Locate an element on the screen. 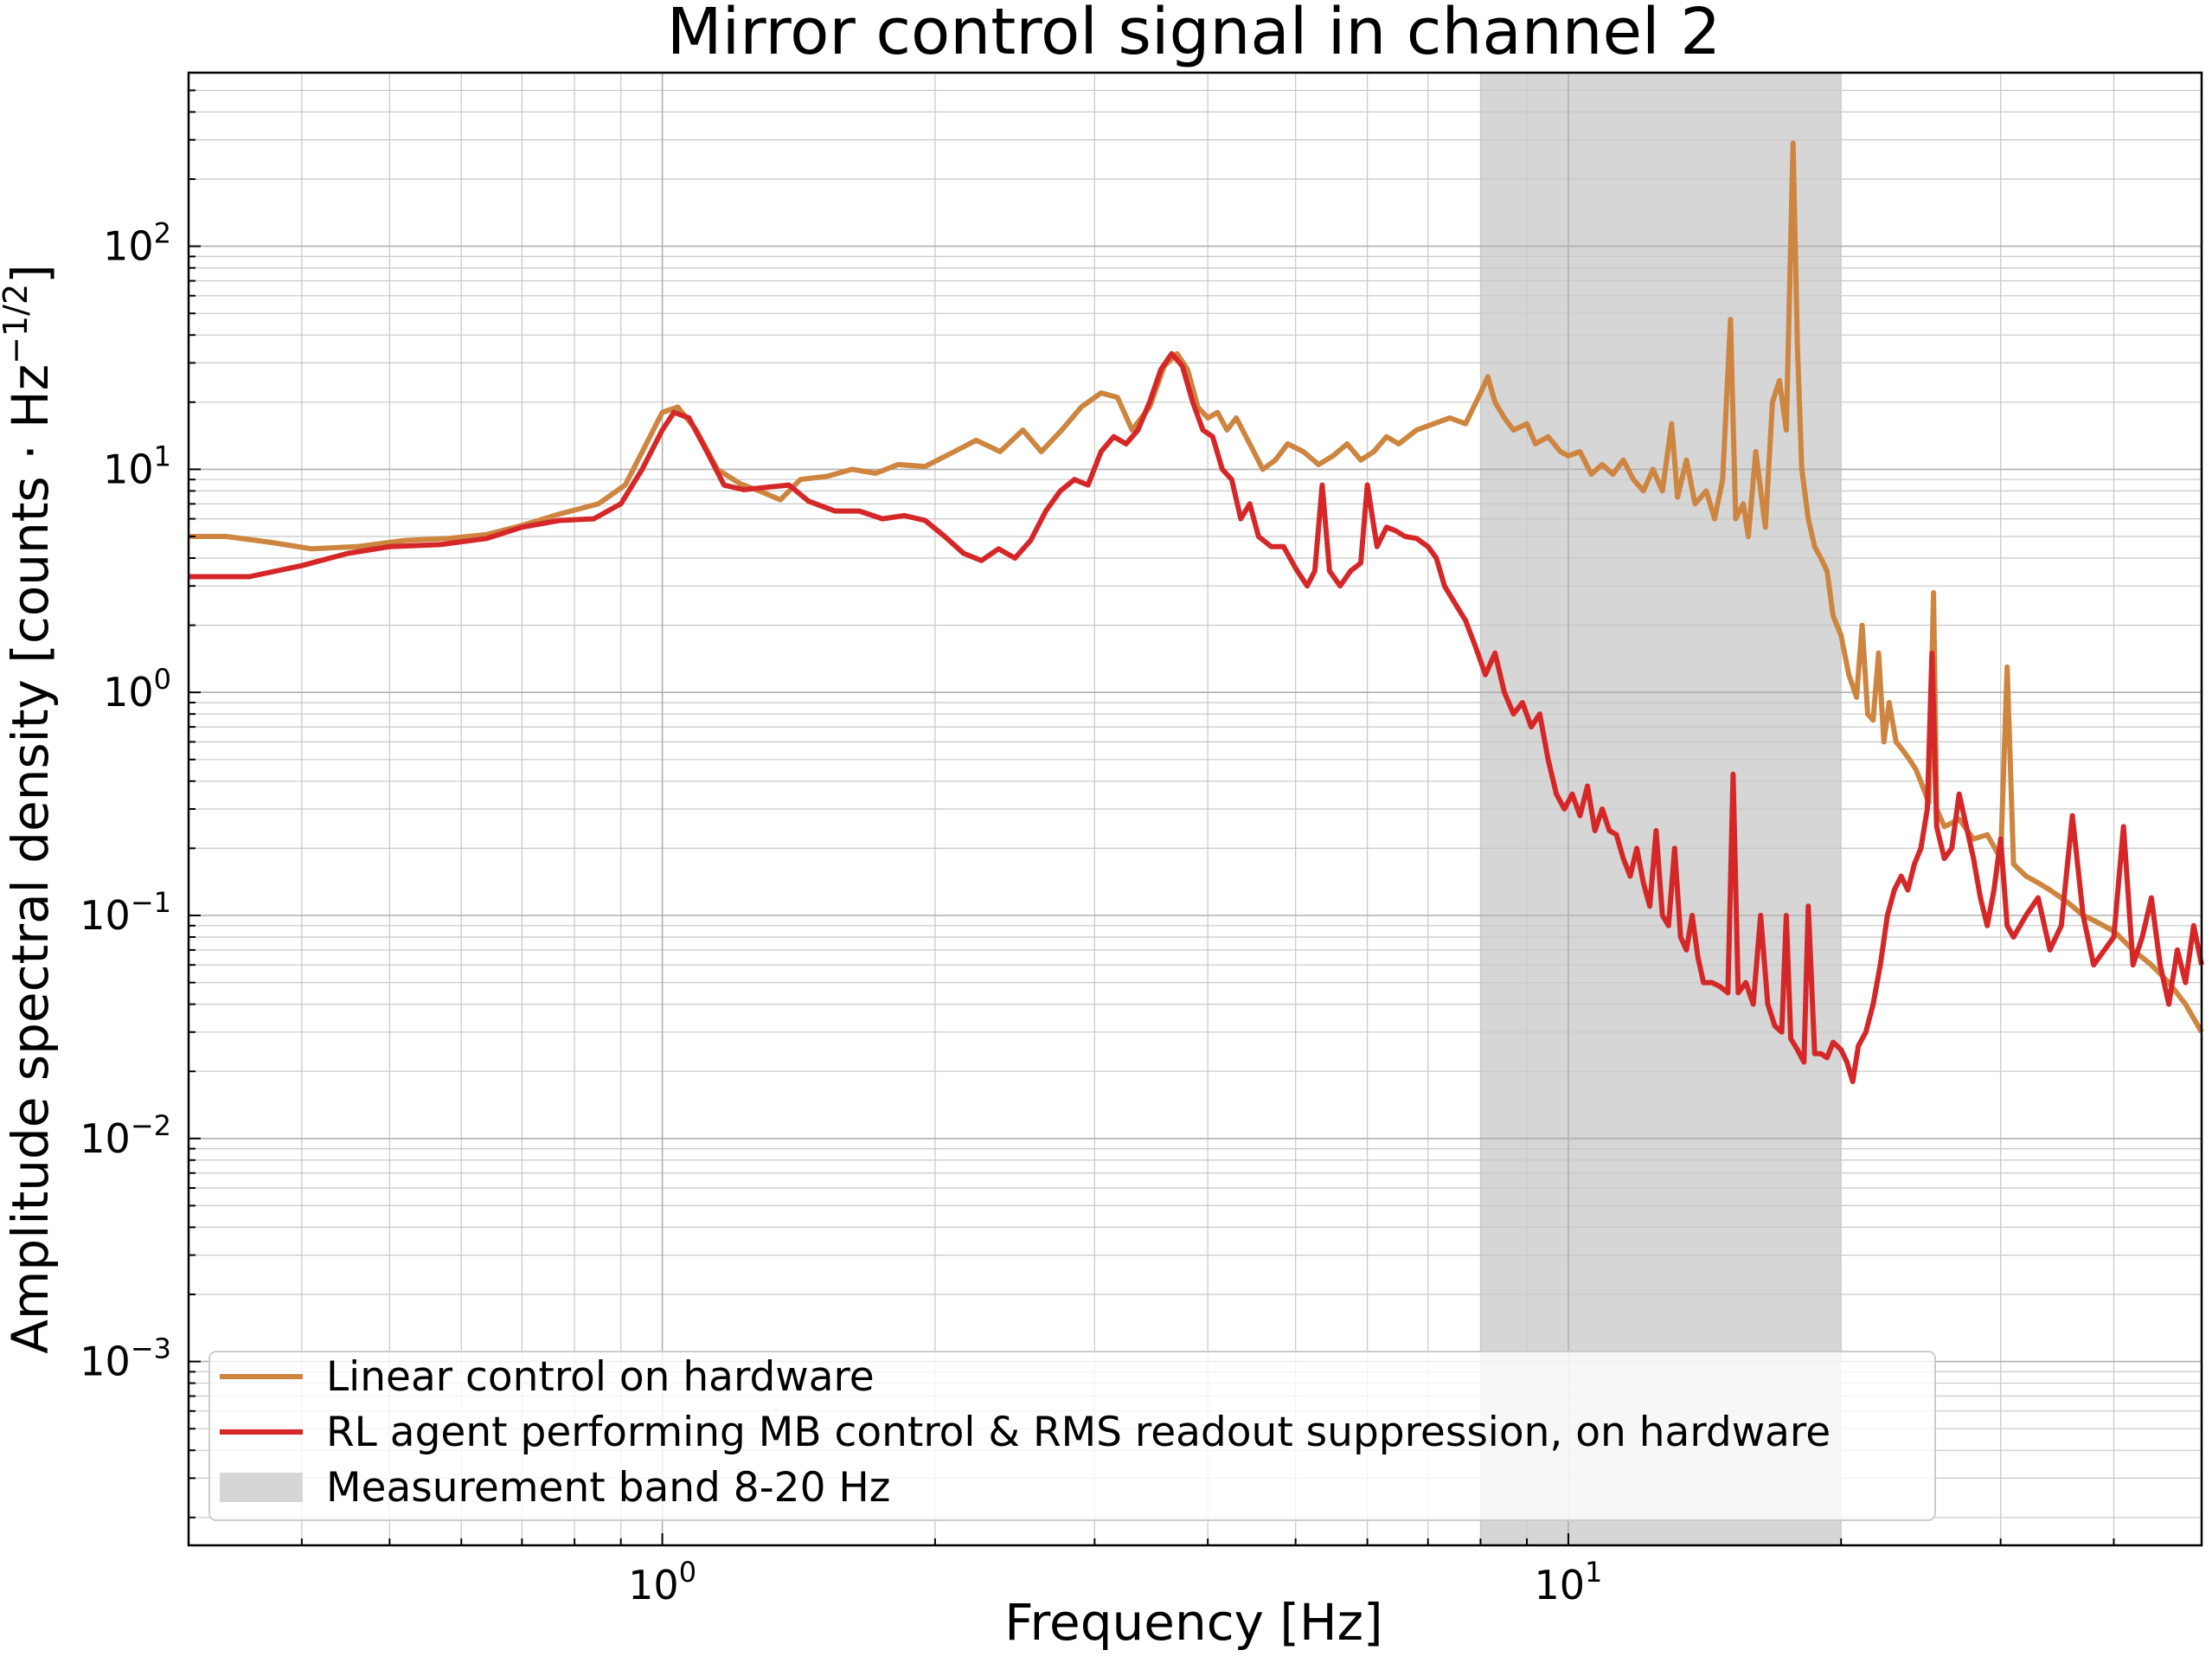 The width and height of the screenshot is (2212, 1663). chart-title: Mirror control signal in channel 2 is located at coordinates (1194, 34).